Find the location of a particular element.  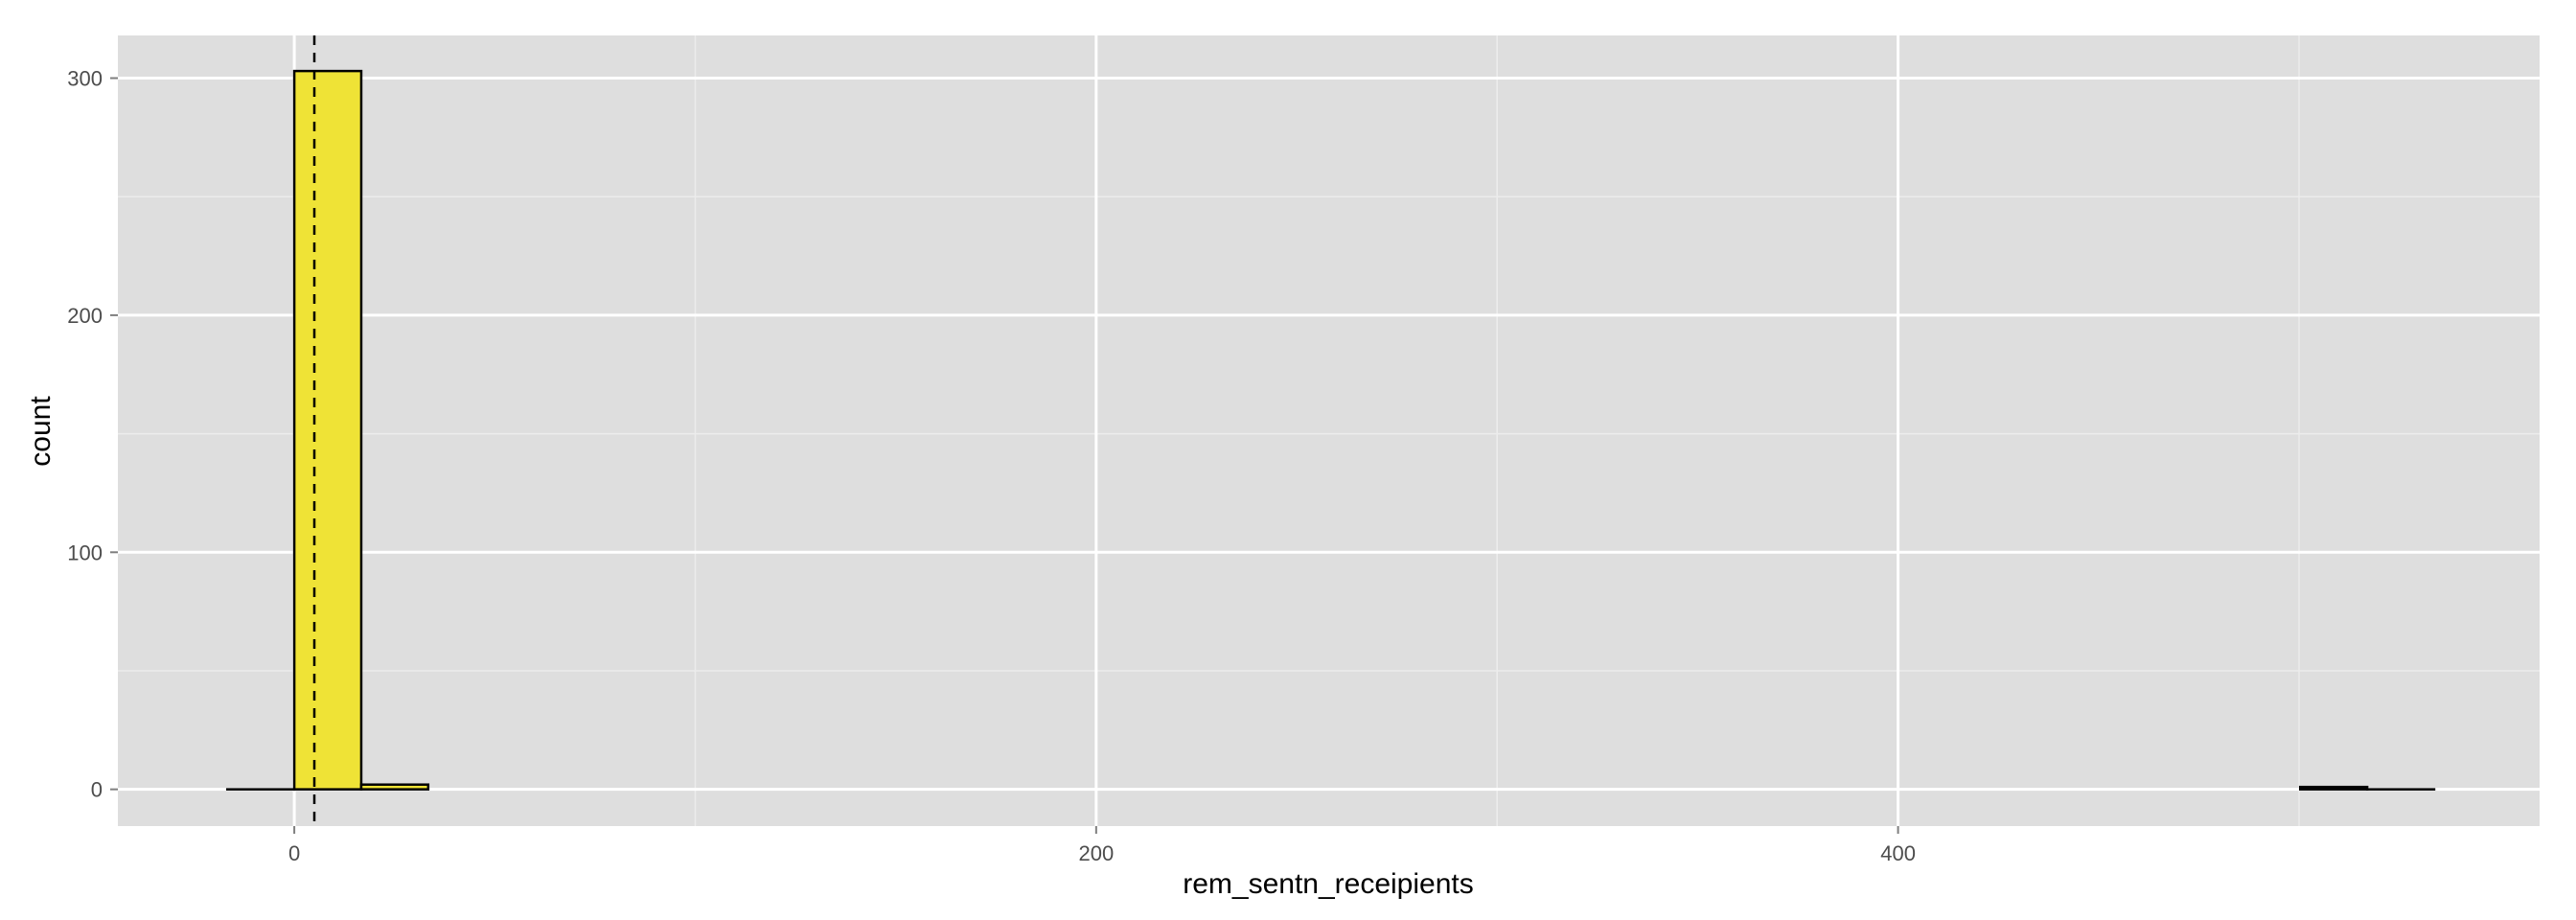

y-tick-label: 300 is located at coordinates (85, 79).